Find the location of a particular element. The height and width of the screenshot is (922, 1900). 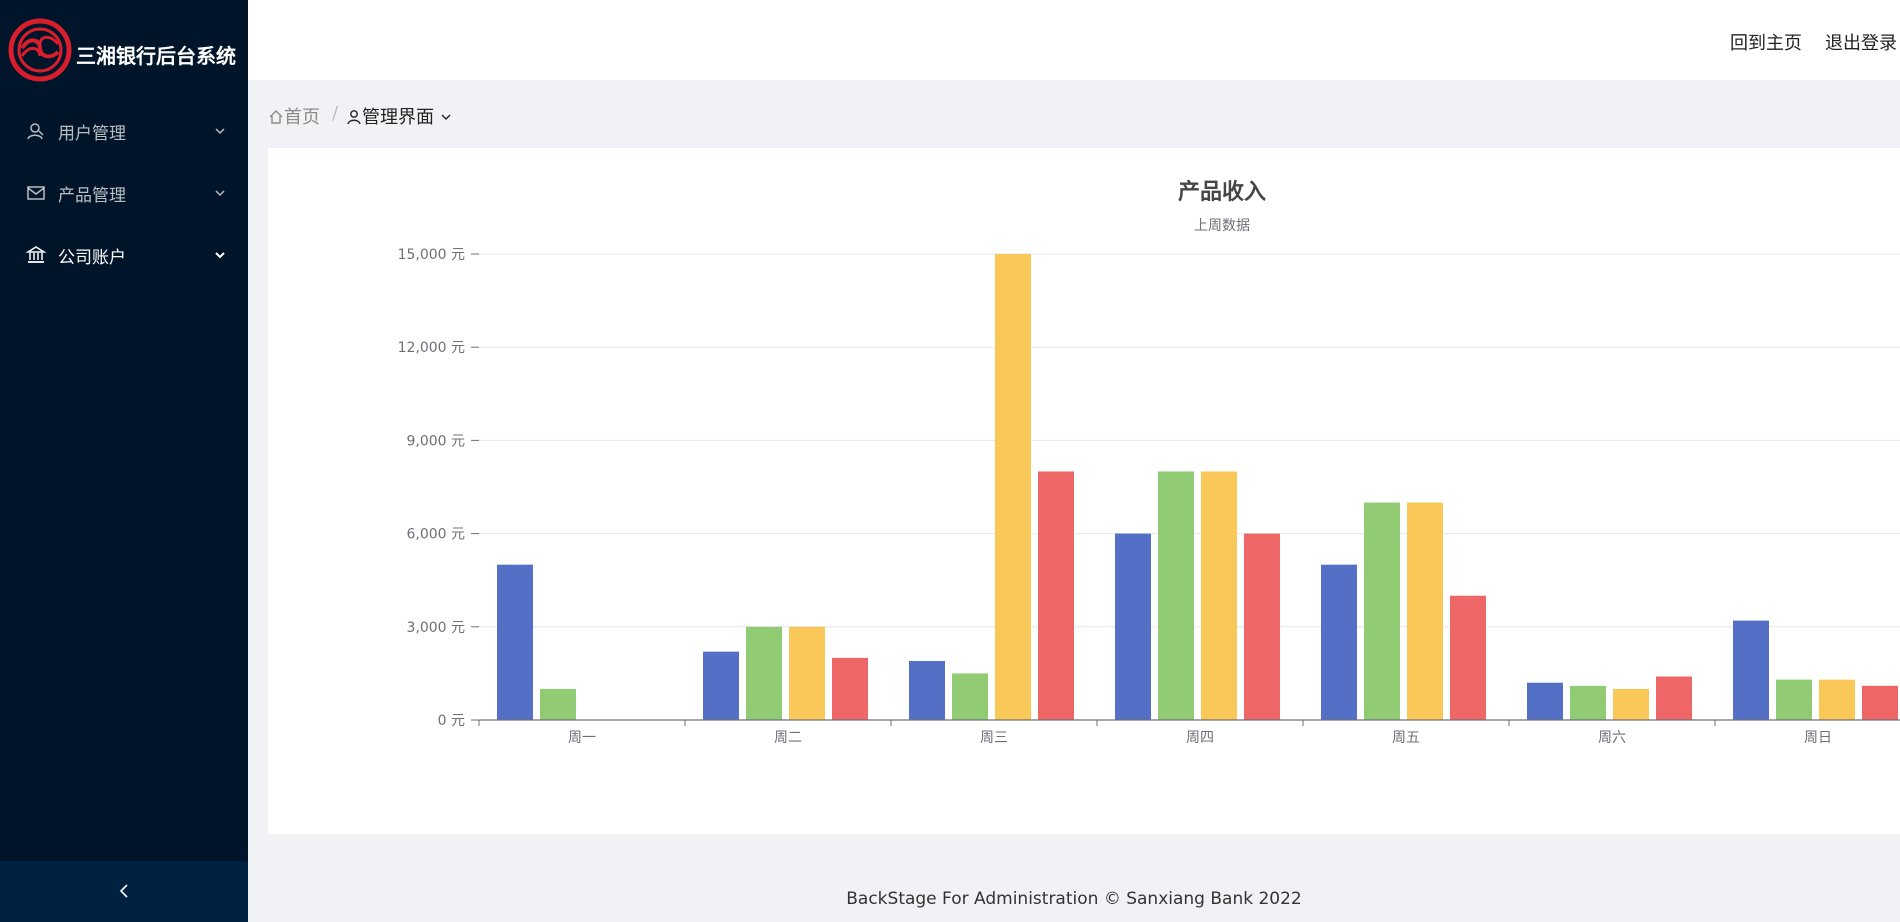

sidebar-item-product-management: 产品管理 is located at coordinates (124, 193).